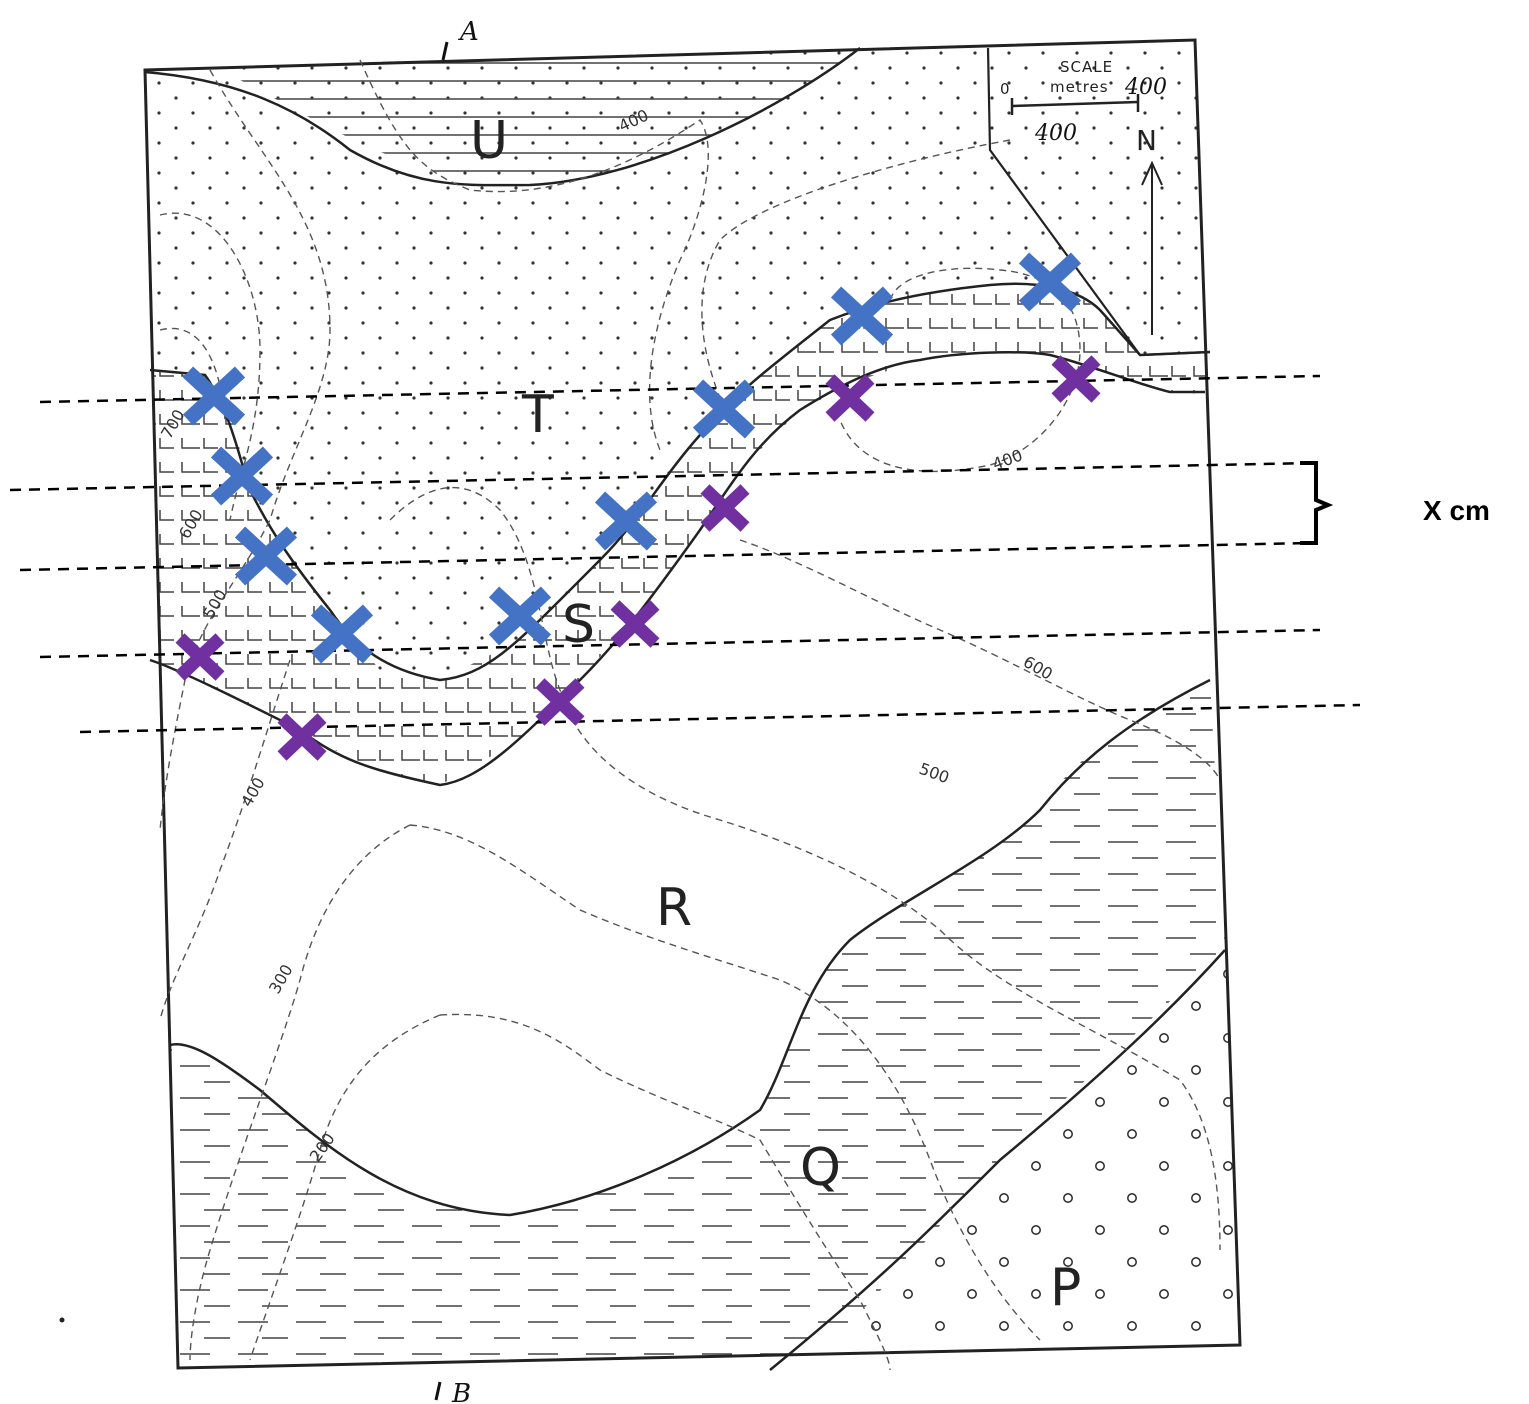 This screenshot has height=1404, width=1529. What do you see at coordinates (1395, 503) in the screenshot?
I see `spacing-bracket: X cm` at bounding box center [1395, 503].